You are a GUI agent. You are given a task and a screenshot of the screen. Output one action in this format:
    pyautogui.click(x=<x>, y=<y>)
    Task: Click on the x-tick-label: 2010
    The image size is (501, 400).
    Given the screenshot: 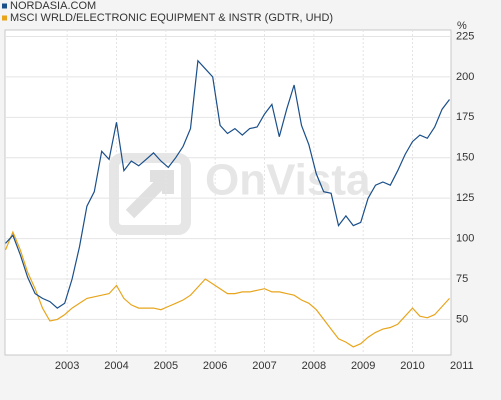 What is the action you would take?
    pyautogui.click(x=412, y=366)
    